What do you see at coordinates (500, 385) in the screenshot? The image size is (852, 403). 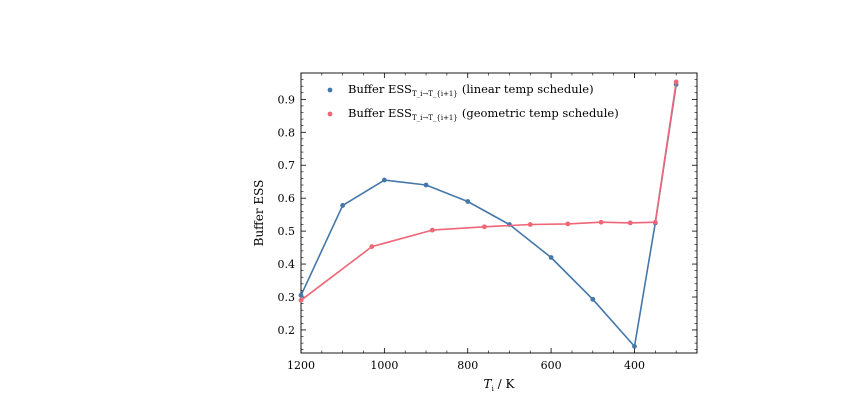 I see `x-axis-label: Ti / K` at bounding box center [500, 385].